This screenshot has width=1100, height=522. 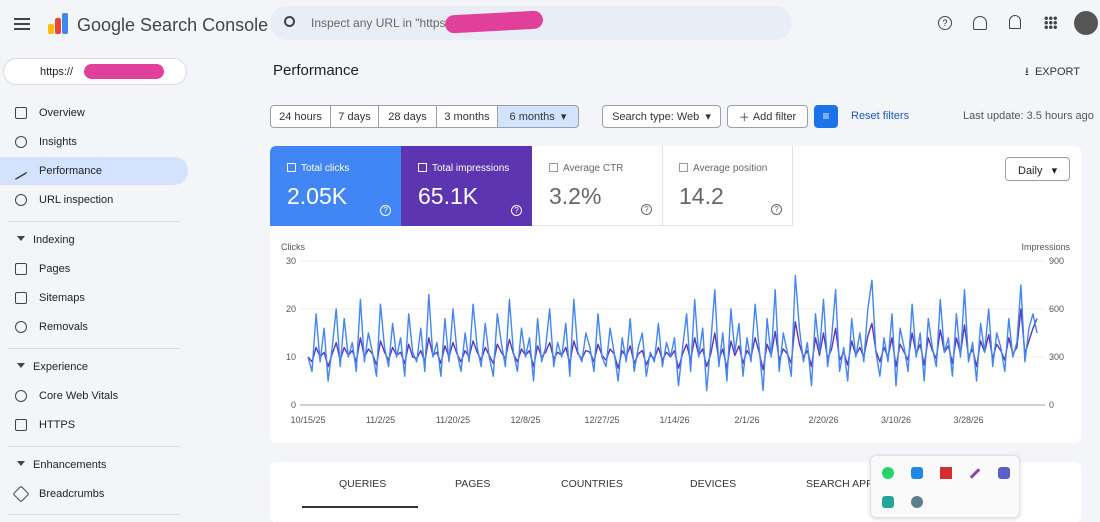 What do you see at coordinates (22, 24) in the screenshot?
I see `menu-icon` at bounding box center [22, 24].